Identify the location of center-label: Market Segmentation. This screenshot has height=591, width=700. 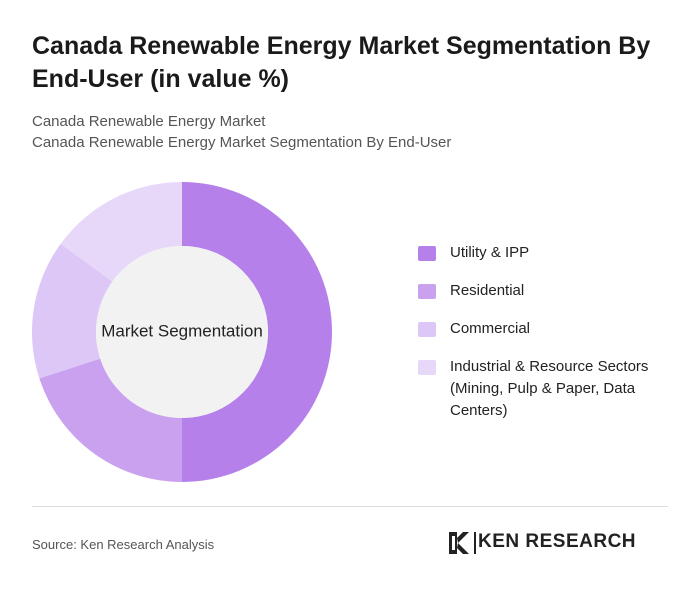
(182, 330).